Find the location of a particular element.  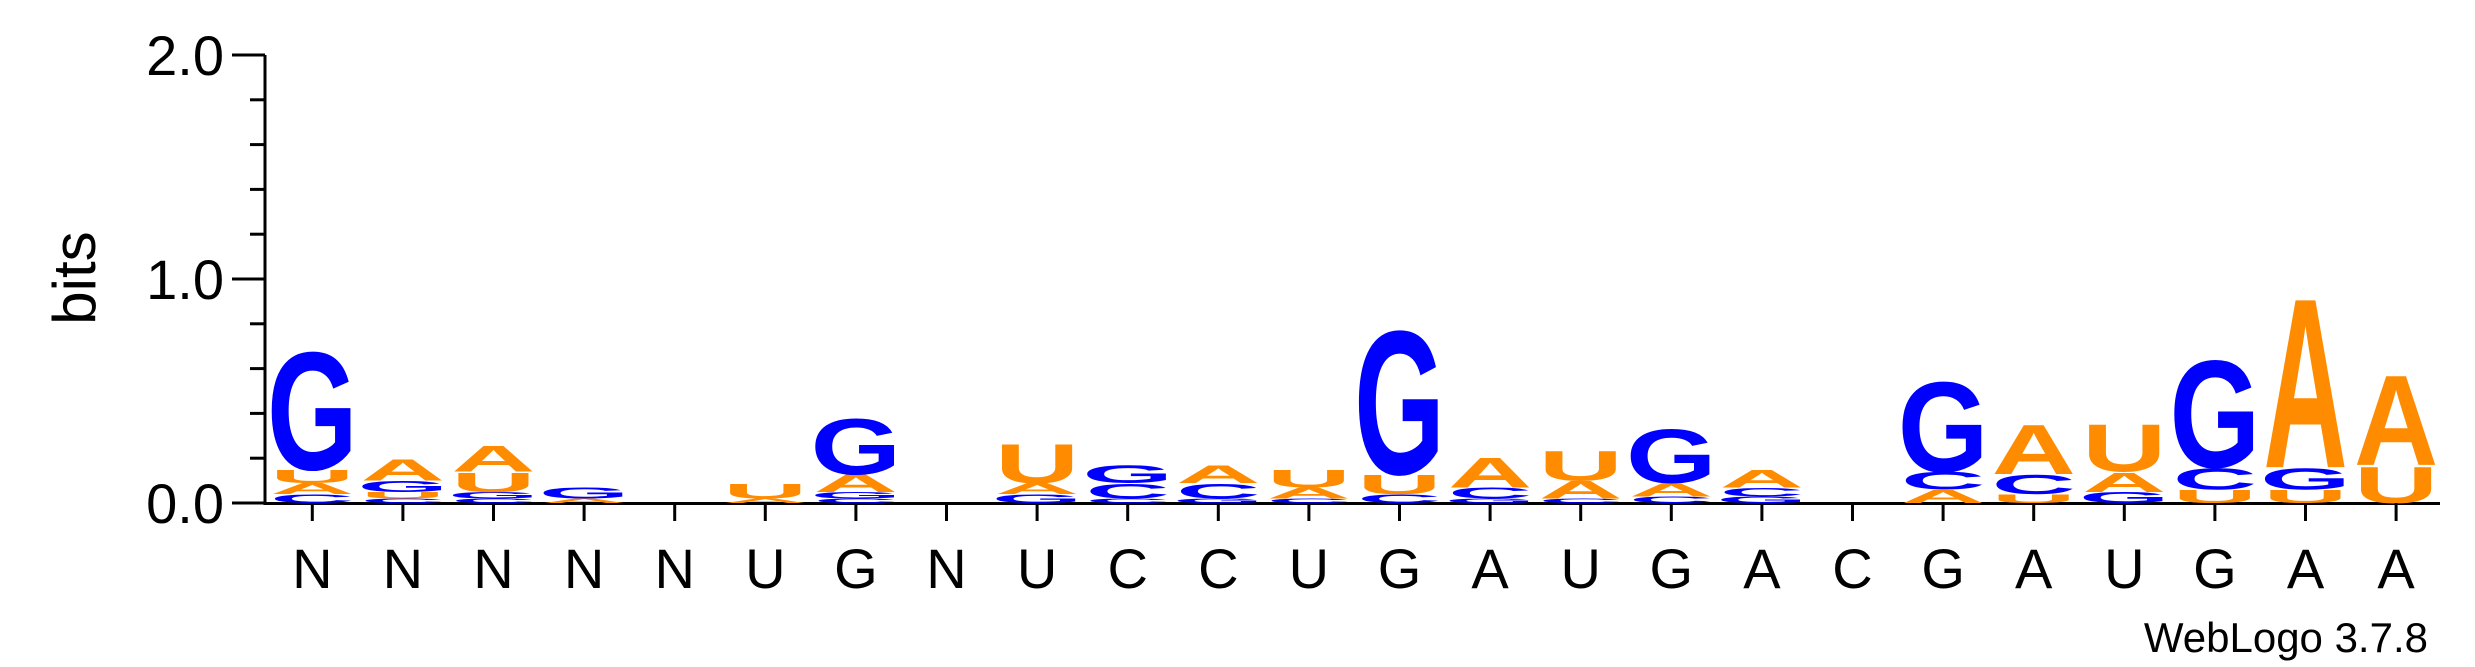

y-axis-ticks: 0.0 1.0 2.0 is located at coordinates (205, 279).